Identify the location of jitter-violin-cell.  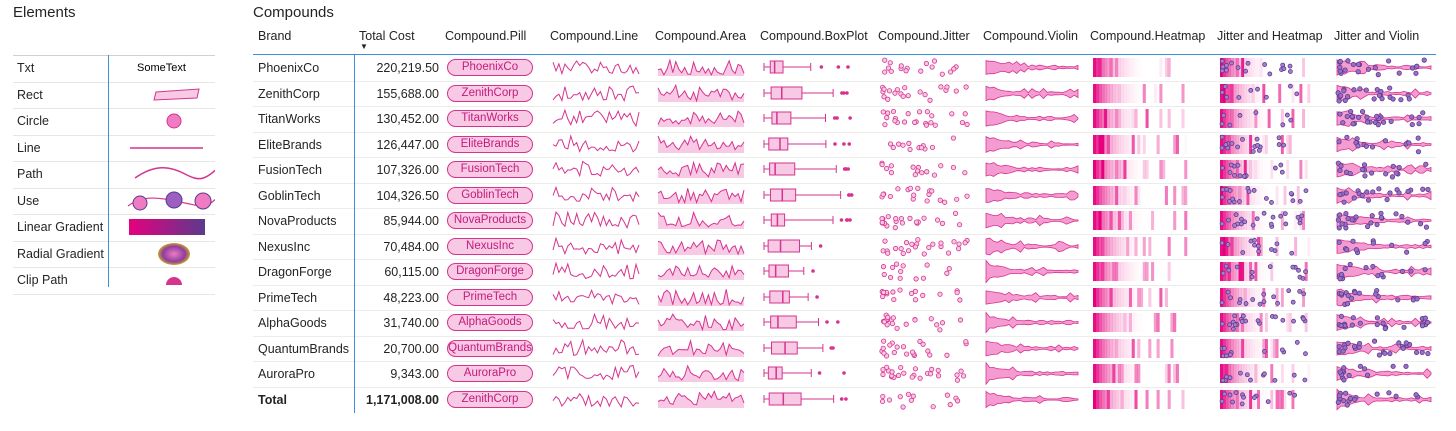
(1384, 68).